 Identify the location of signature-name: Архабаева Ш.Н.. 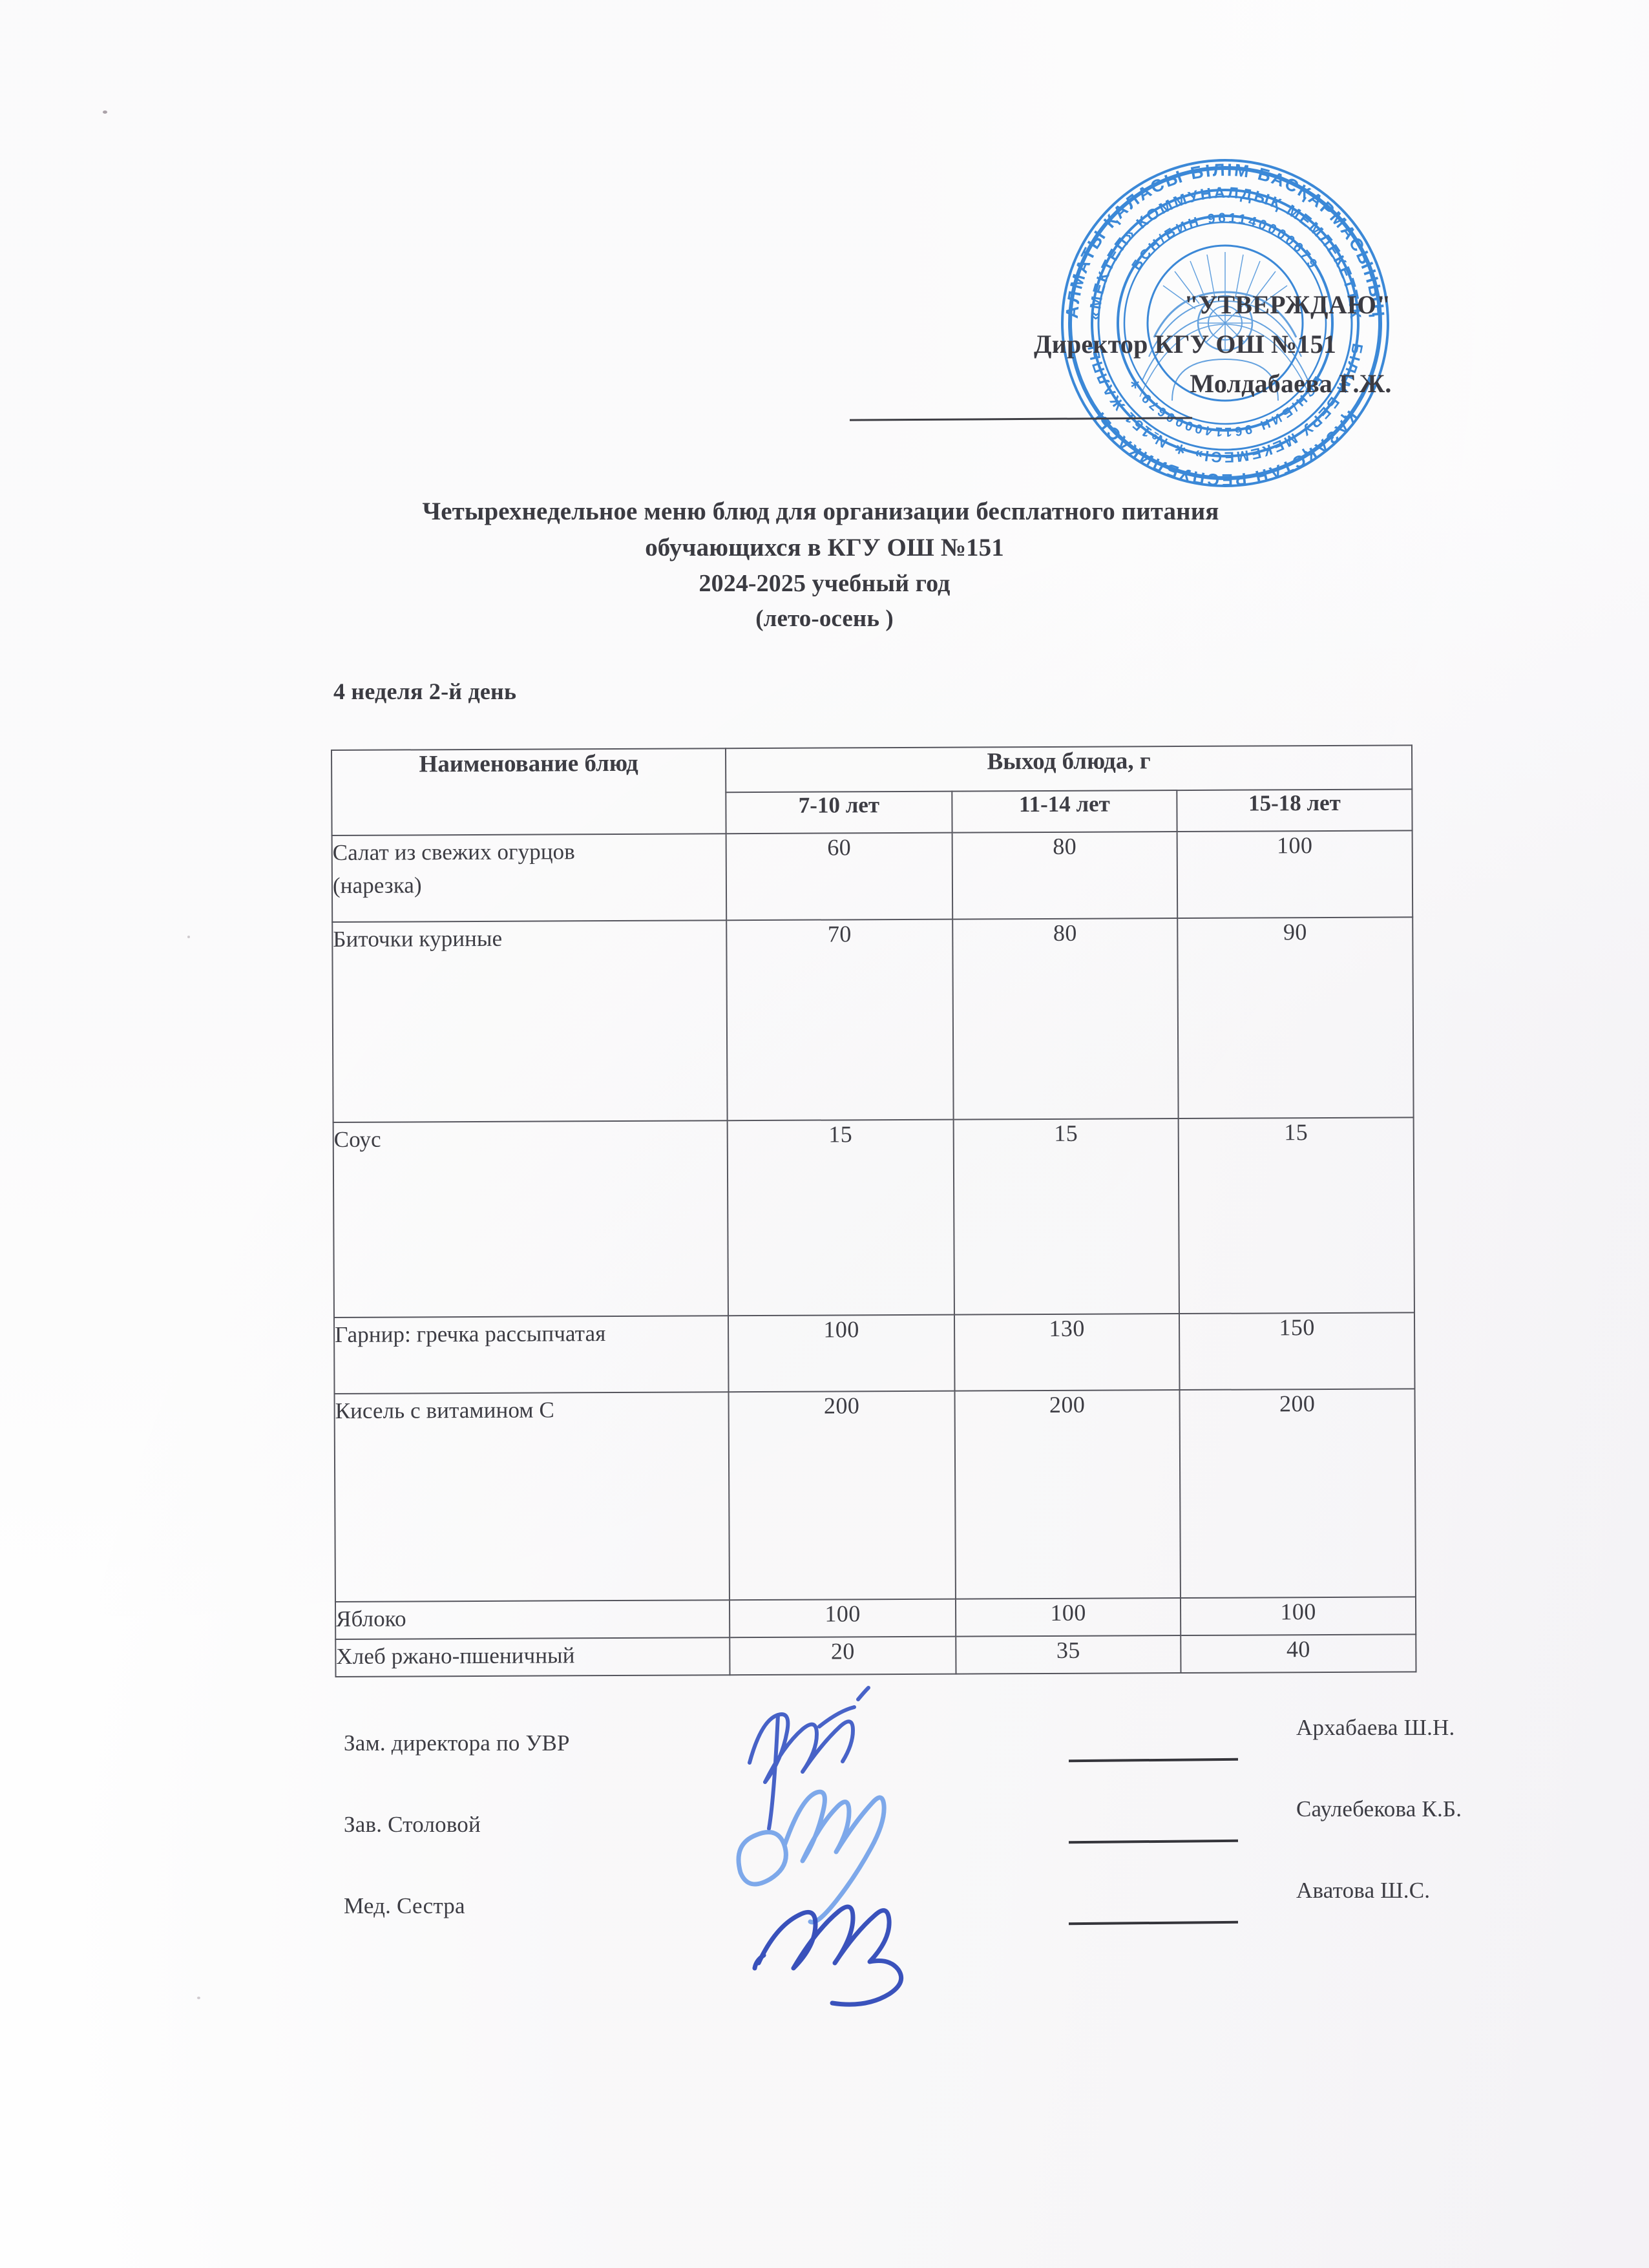
(1375, 1728).